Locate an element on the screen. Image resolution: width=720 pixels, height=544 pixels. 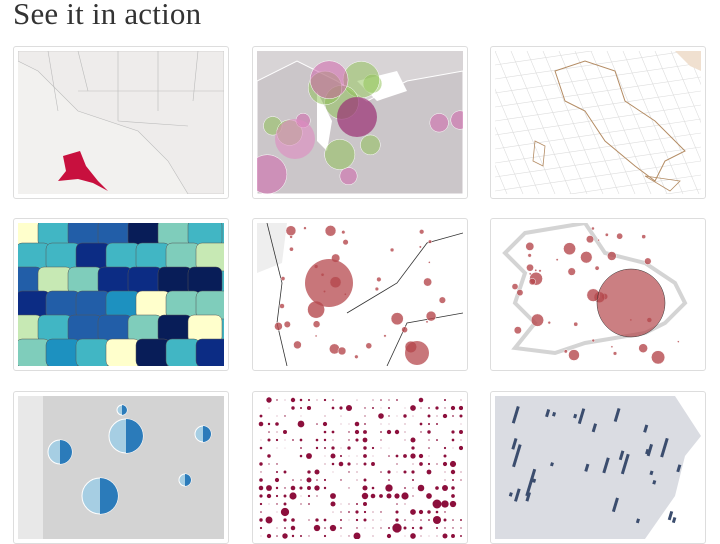
example-thumbnail-dot-density-grid is located at coordinates (360, 467).